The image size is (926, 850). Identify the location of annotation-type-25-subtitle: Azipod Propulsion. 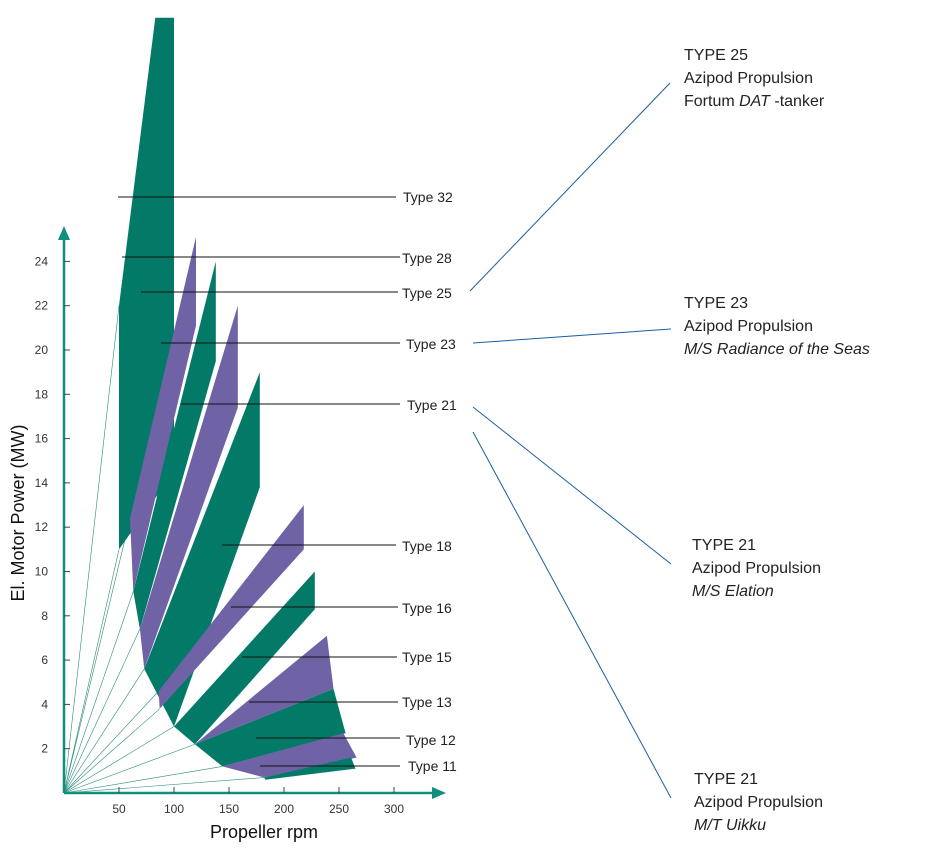
(748, 78).